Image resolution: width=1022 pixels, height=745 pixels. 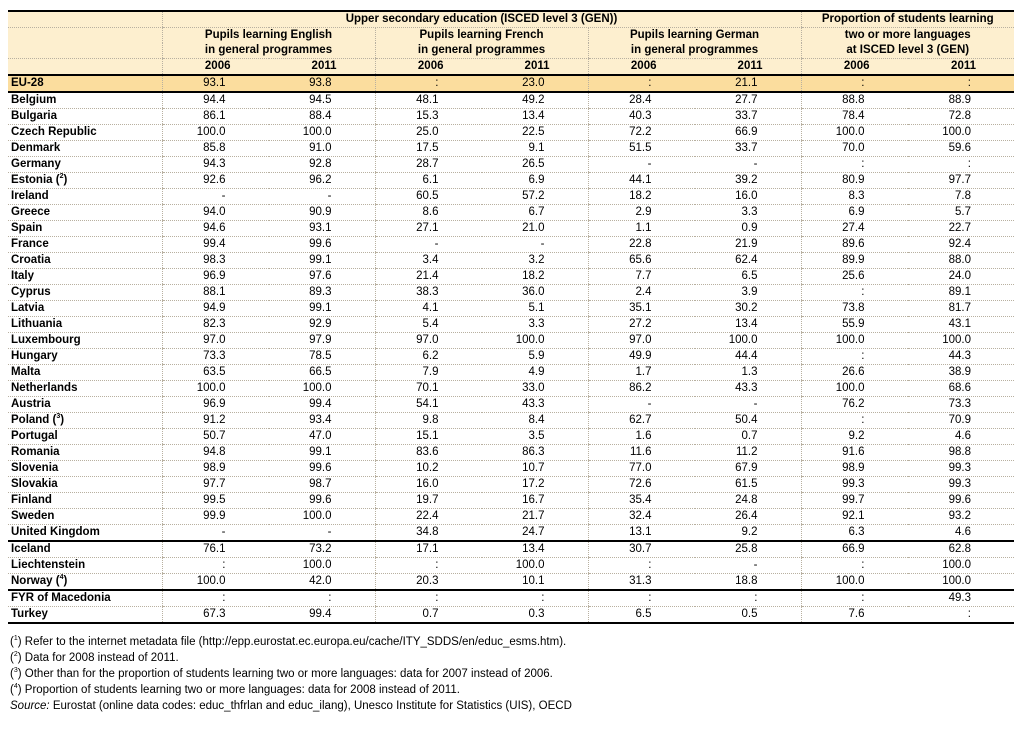 I want to click on value-cell: 39.2, so click(x=747, y=180).